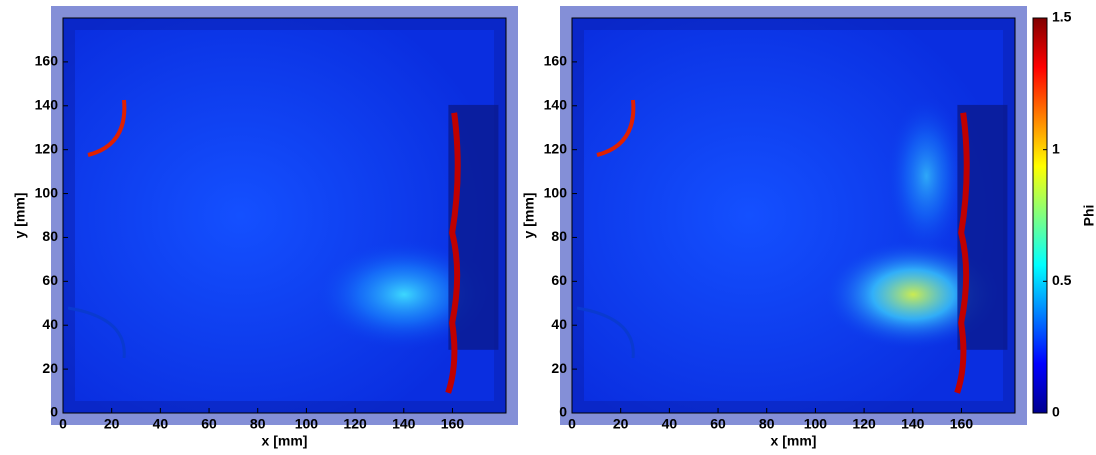 The width and height of the screenshot is (1096, 455). What do you see at coordinates (926, 176) in the screenshot?
I see `plume-upper` at bounding box center [926, 176].